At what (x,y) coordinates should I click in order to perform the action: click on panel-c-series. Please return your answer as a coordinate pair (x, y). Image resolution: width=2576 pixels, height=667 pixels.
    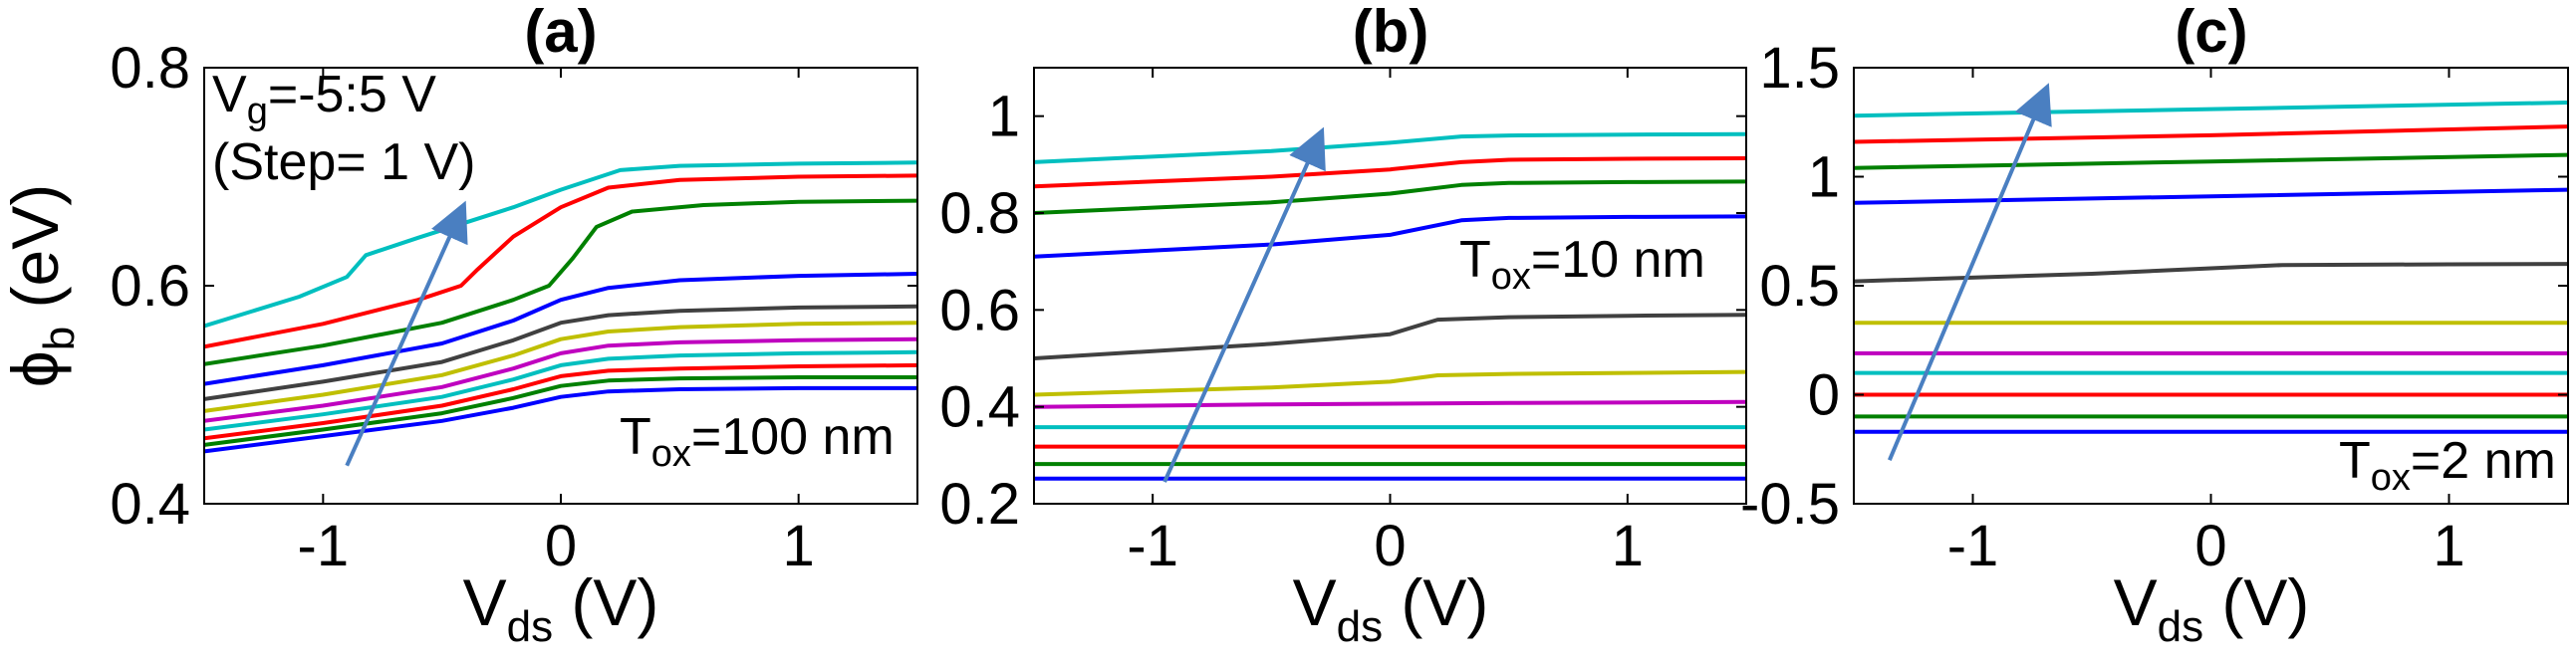
    Looking at the image, I should click on (2211, 267).